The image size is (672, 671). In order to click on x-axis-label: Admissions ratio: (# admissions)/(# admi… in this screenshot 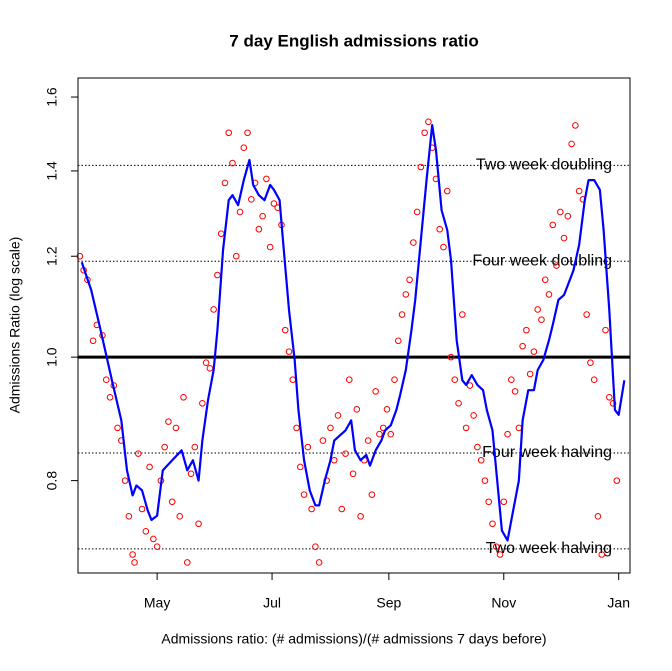, I will do `click(353, 639)`.